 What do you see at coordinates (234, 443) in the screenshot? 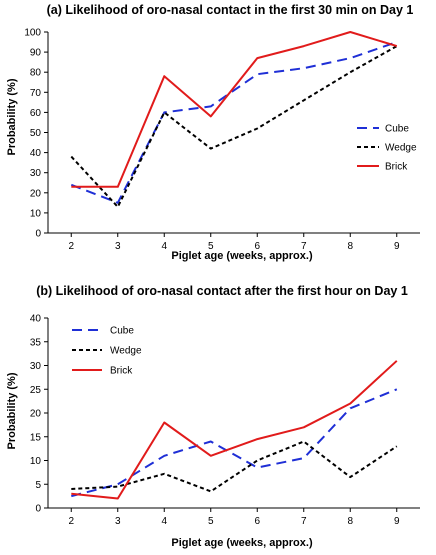
I see `series-line-cube` at bounding box center [234, 443].